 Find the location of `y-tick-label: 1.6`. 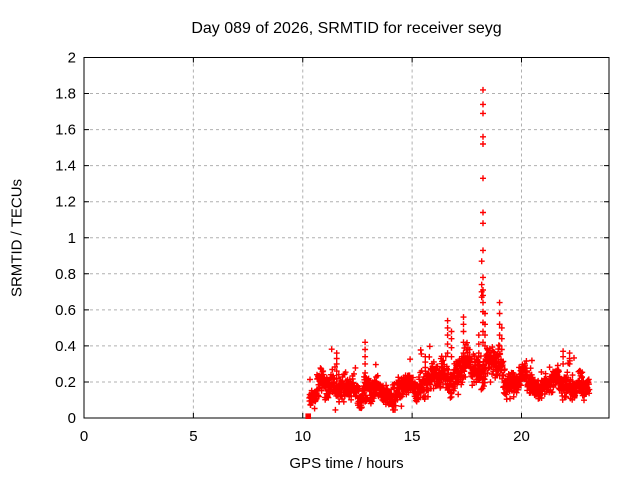

y-tick-label: 1.6 is located at coordinates (65, 130).